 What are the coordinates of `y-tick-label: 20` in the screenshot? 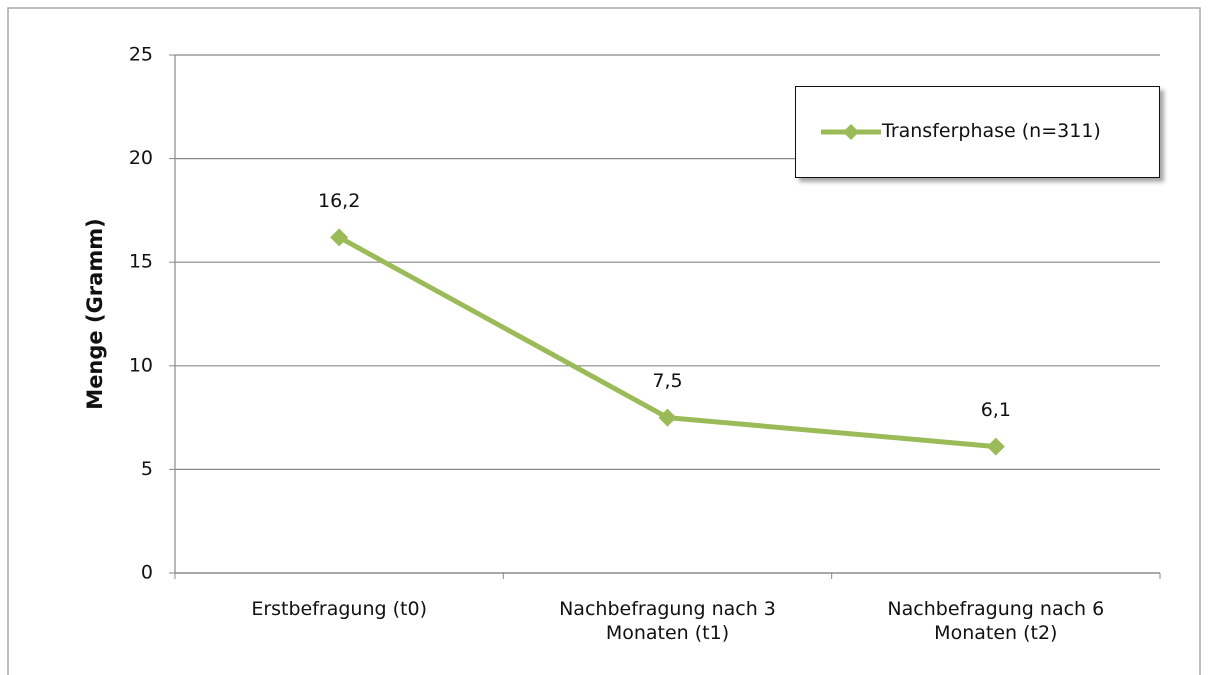 It's located at (141, 158).